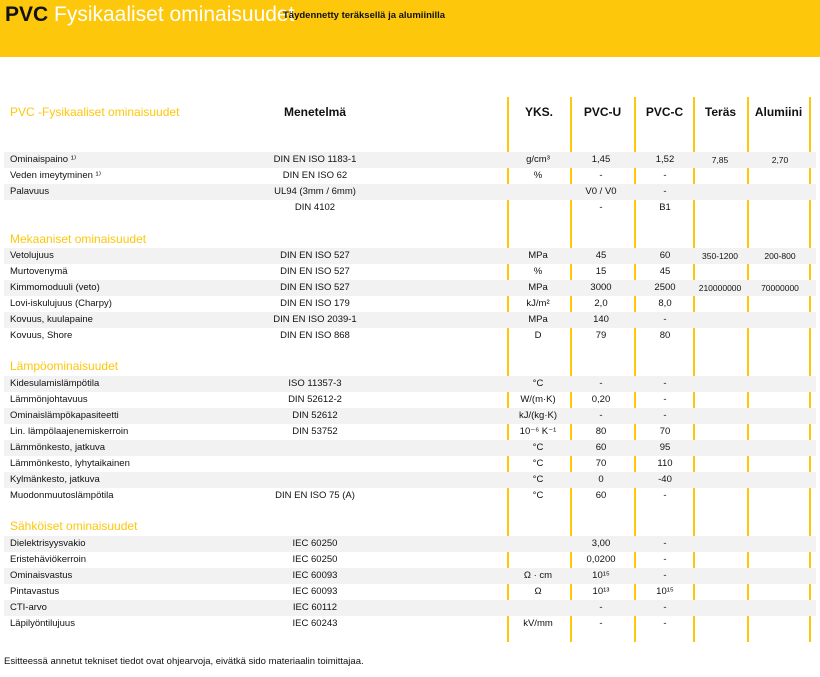  What do you see at coordinates (49, 399) in the screenshot?
I see `property-name: Lämmönjohtavuus` at bounding box center [49, 399].